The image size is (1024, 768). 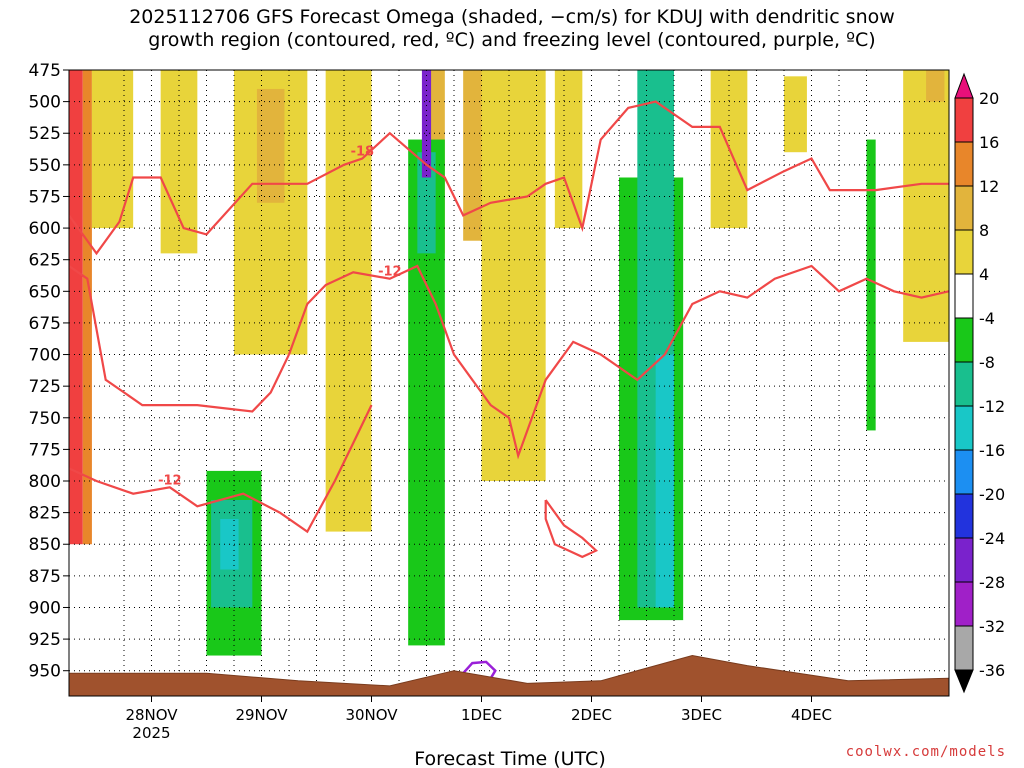 I want to click on y-tick-label: 575, so click(x=45, y=197).